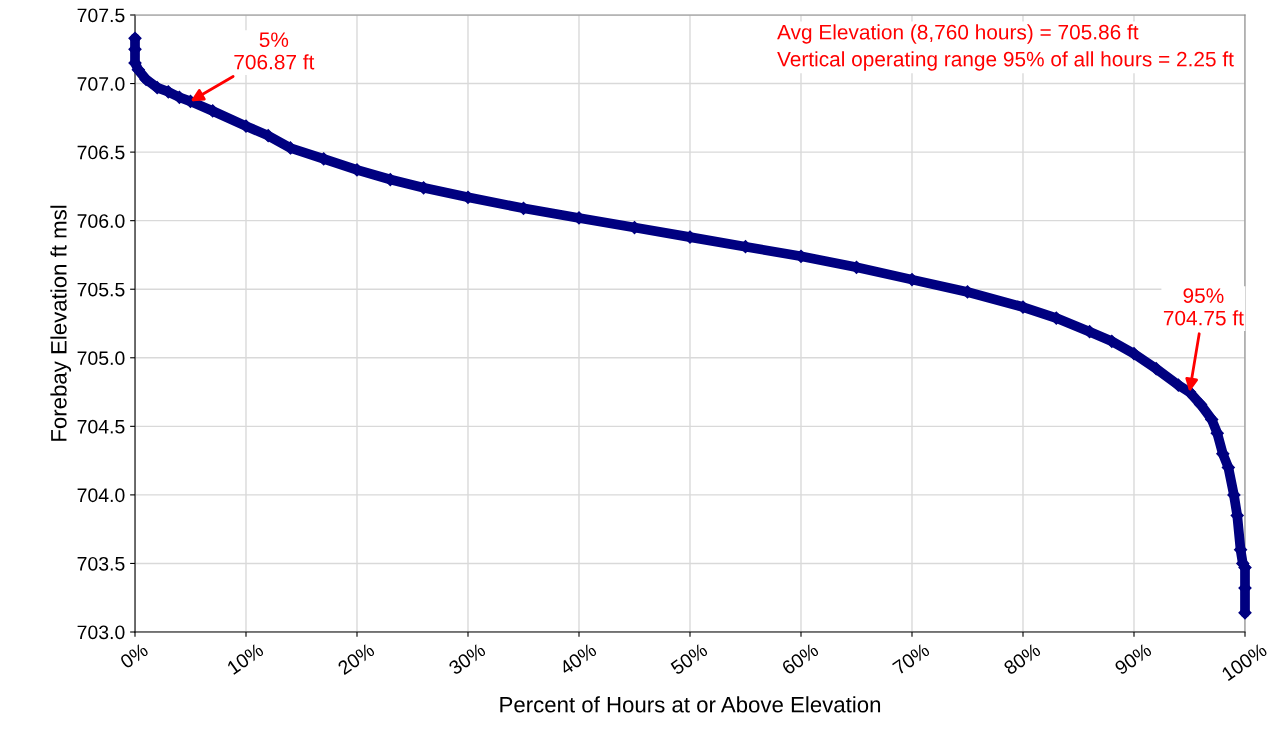 This screenshot has height=745, width=1272. What do you see at coordinates (467, 659) in the screenshot?
I see `x-tick-label: 30%` at bounding box center [467, 659].